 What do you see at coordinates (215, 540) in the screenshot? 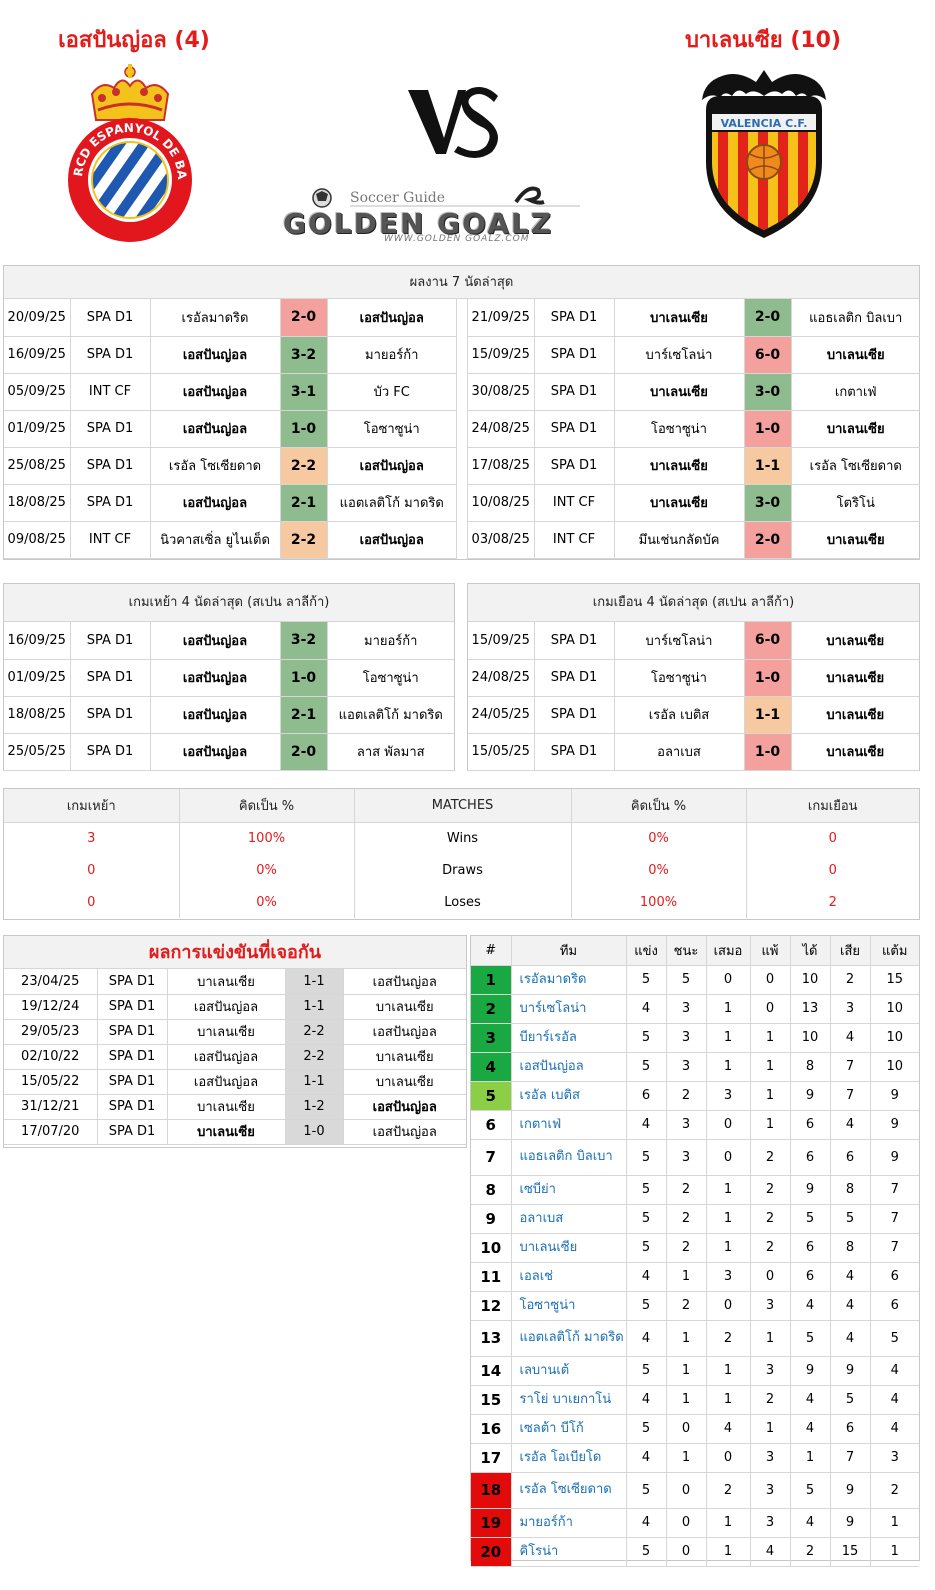
I see `home-team: นิวคาสเซิ่ล ยูไนเต็ด` at bounding box center [215, 540].